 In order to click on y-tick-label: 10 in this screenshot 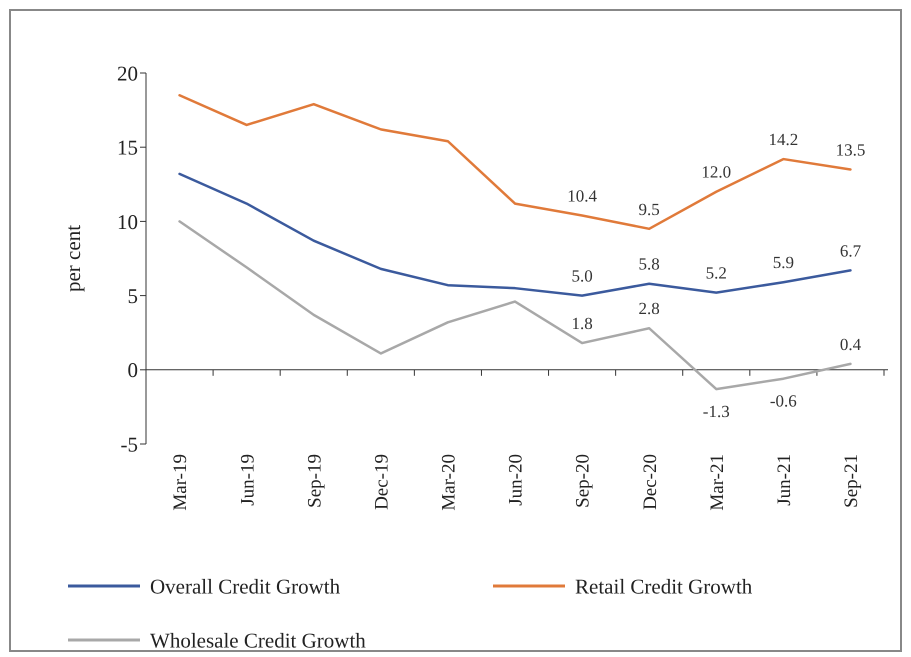, I will do `click(127, 222)`.